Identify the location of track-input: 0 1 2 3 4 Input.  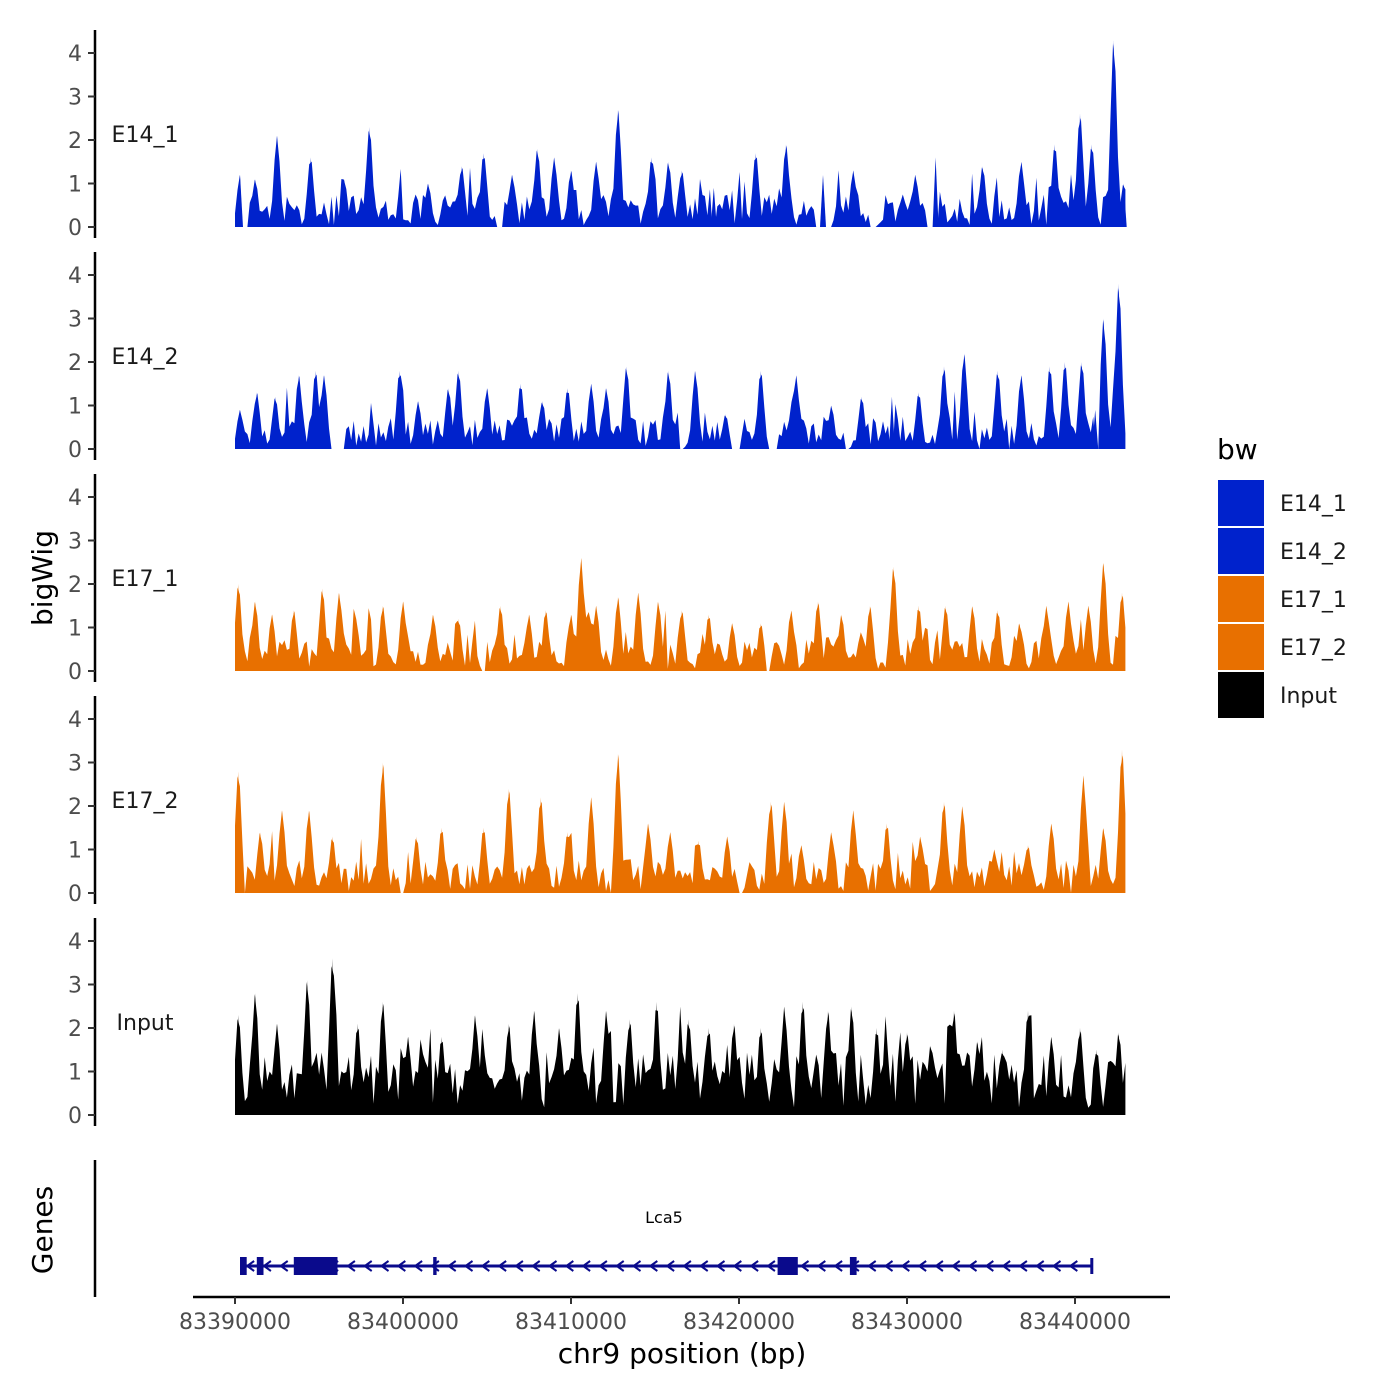
(597, 1023).